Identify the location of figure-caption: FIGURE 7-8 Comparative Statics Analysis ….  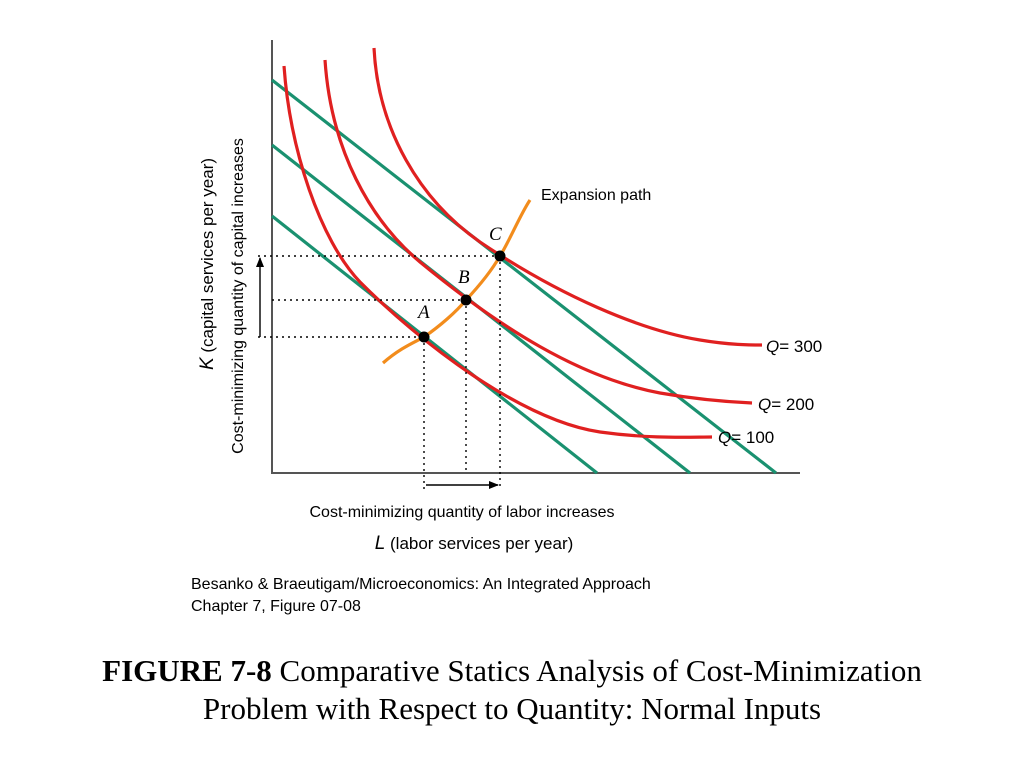
(512, 690).